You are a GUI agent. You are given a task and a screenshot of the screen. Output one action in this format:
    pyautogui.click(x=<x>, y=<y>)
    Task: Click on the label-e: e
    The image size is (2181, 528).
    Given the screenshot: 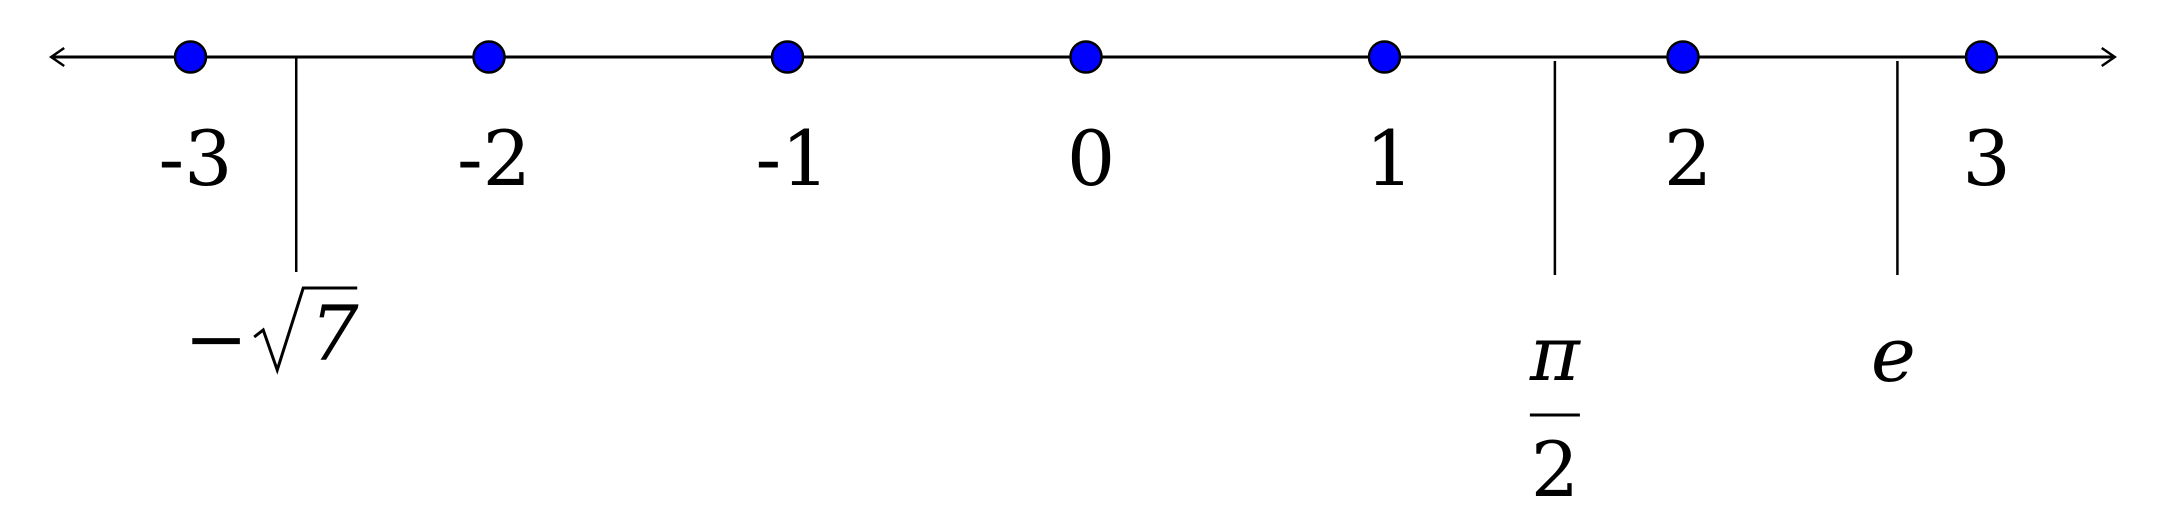 What is the action you would take?
    pyautogui.click(x=1893, y=354)
    